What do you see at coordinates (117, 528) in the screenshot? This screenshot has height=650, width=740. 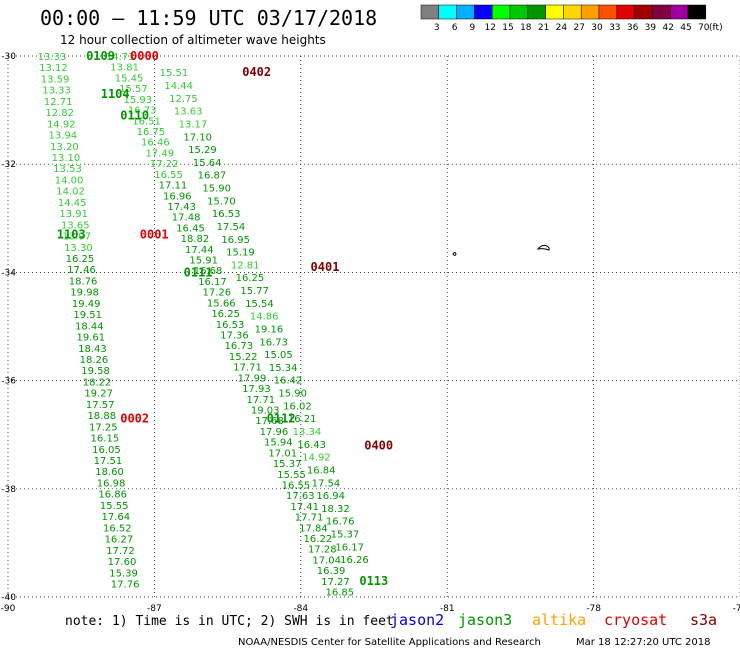 I see `wave-height-value: 16.52` at bounding box center [117, 528].